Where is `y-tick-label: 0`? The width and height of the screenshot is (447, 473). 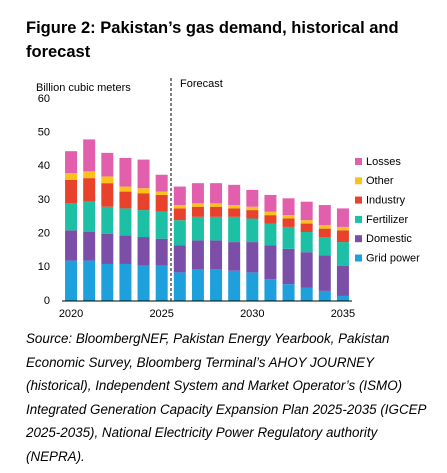 y-tick-label: 0 is located at coordinates (47, 301).